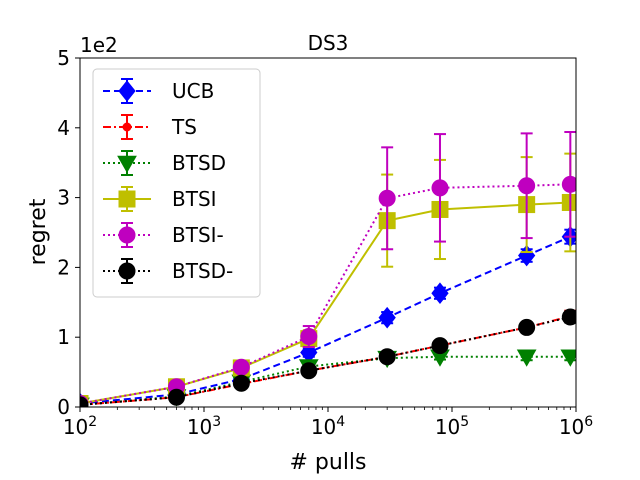 The height and width of the screenshot is (480, 640). What do you see at coordinates (194, 199) in the screenshot?
I see `legend-label: BTSI` at bounding box center [194, 199].